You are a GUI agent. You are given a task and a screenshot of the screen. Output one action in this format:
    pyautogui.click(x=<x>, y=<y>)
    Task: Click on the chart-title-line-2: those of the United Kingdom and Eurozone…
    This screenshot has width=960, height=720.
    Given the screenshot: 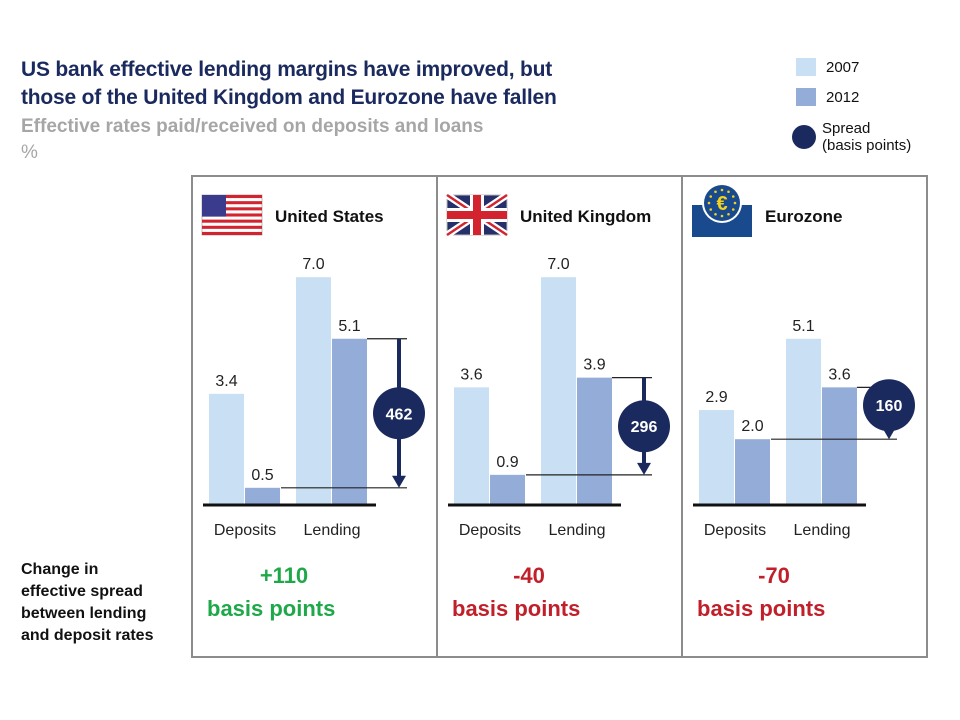 What is the action you would take?
    pyautogui.click(x=289, y=97)
    